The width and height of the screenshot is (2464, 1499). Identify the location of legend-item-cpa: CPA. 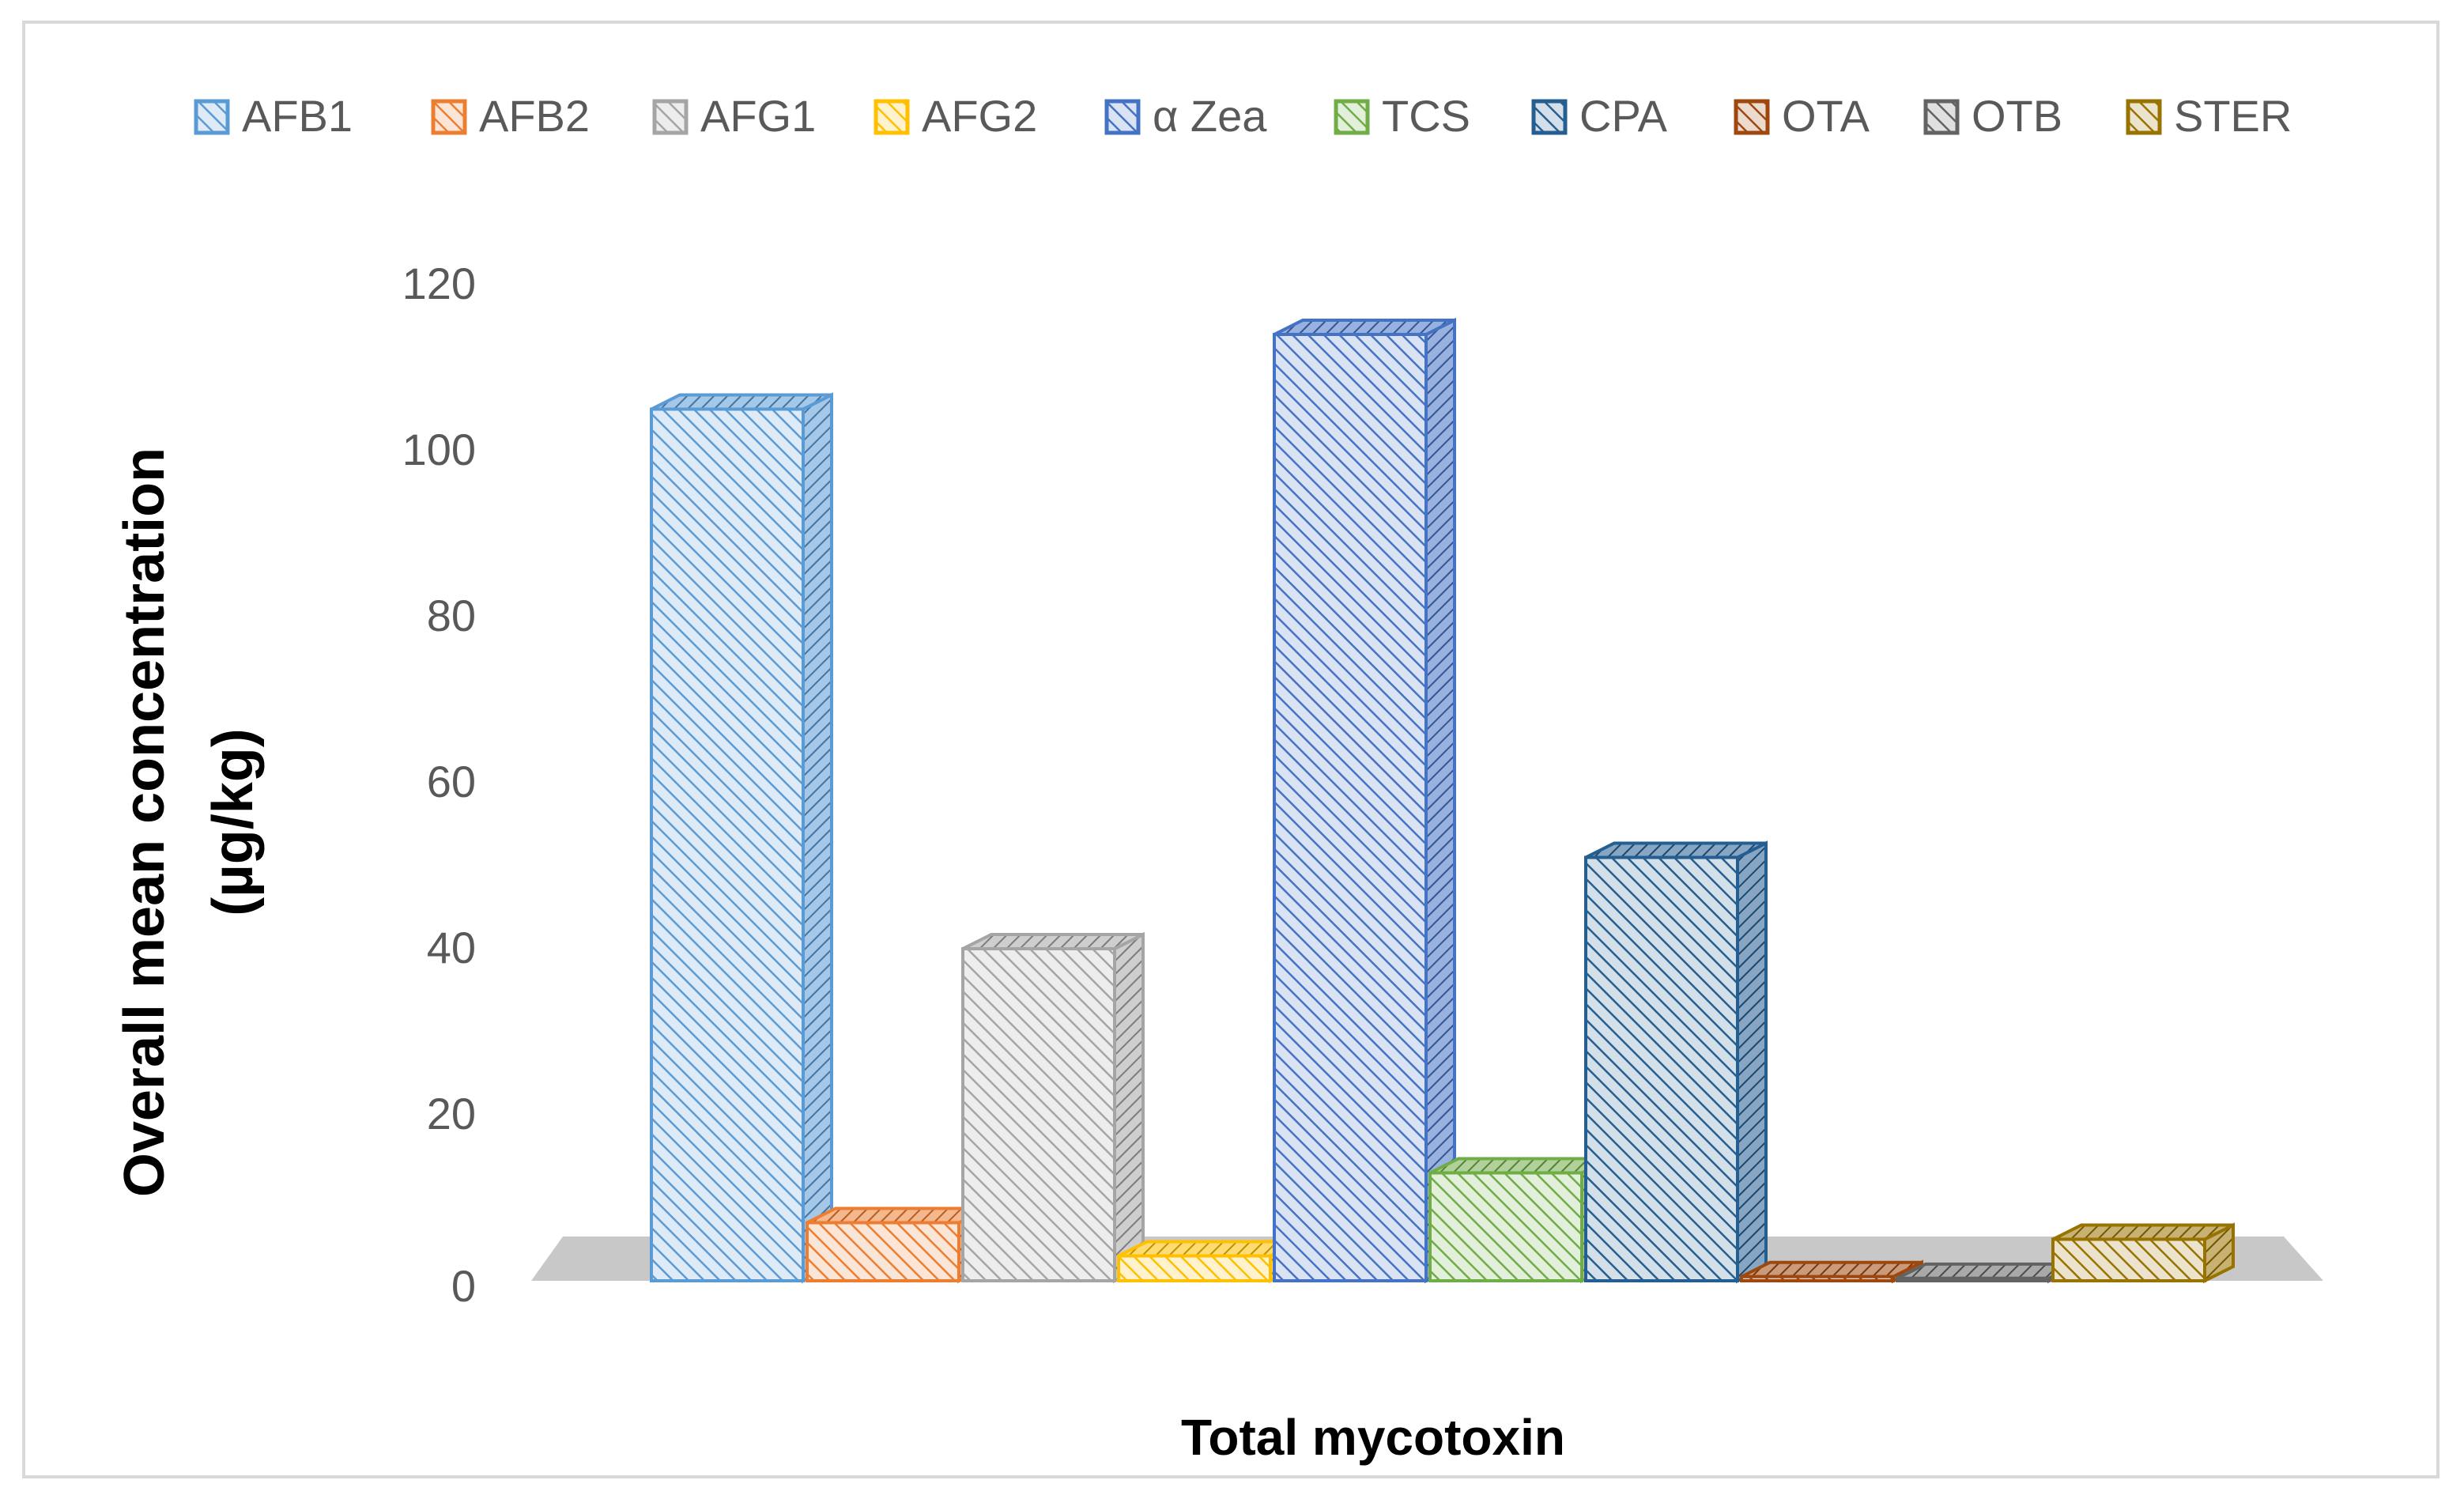
(1600, 116).